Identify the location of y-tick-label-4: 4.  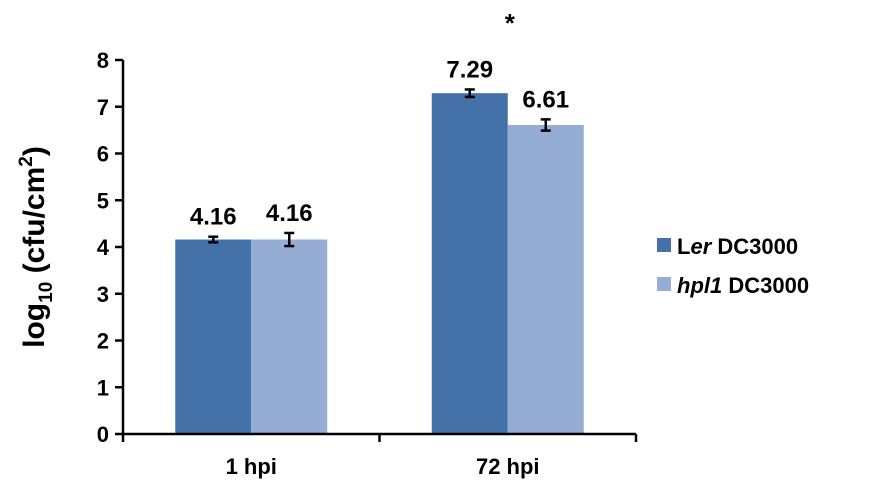
(103, 247).